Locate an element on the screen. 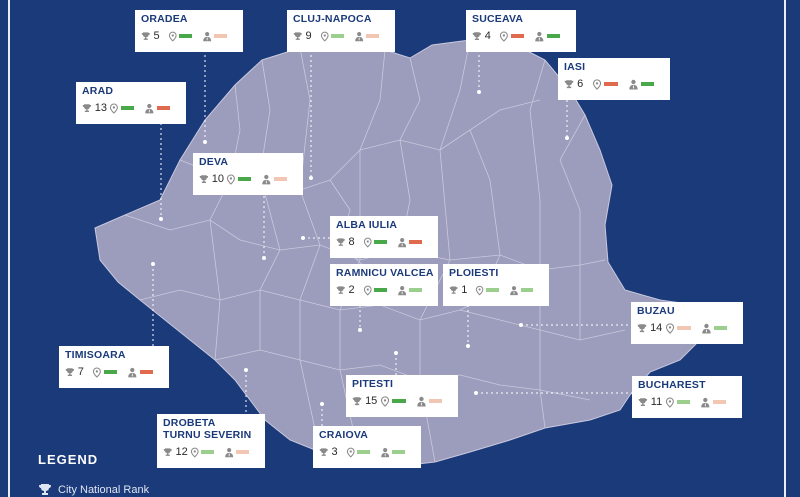 The height and width of the screenshot is (497, 800). city-card-ploiesti: PLOIESTI 1 is located at coordinates (496, 285).